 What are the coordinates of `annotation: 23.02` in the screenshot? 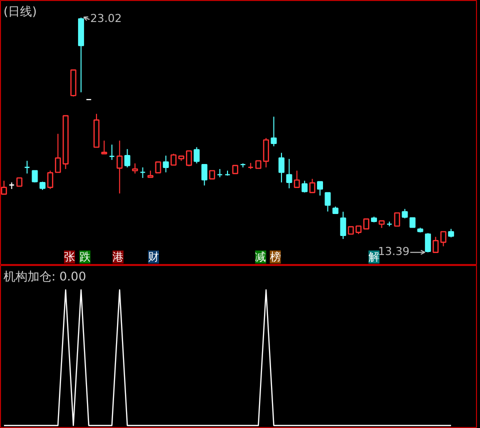 It's located at (106, 19).